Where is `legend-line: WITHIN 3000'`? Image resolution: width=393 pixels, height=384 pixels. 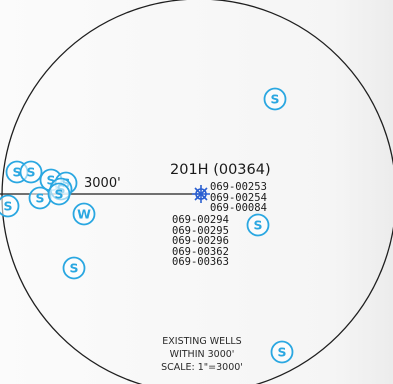 legend-line: WITHIN 3000' is located at coordinates (202, 354).